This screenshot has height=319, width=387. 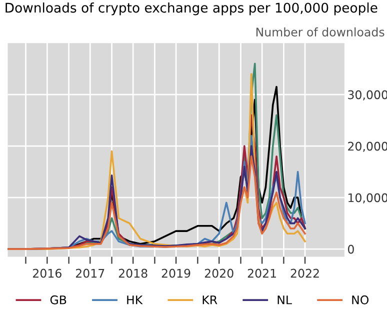 What do you see at coordinates (135, 300) in the screenshot?
I see `legend-label: HK` at bounding box center [135, 300].